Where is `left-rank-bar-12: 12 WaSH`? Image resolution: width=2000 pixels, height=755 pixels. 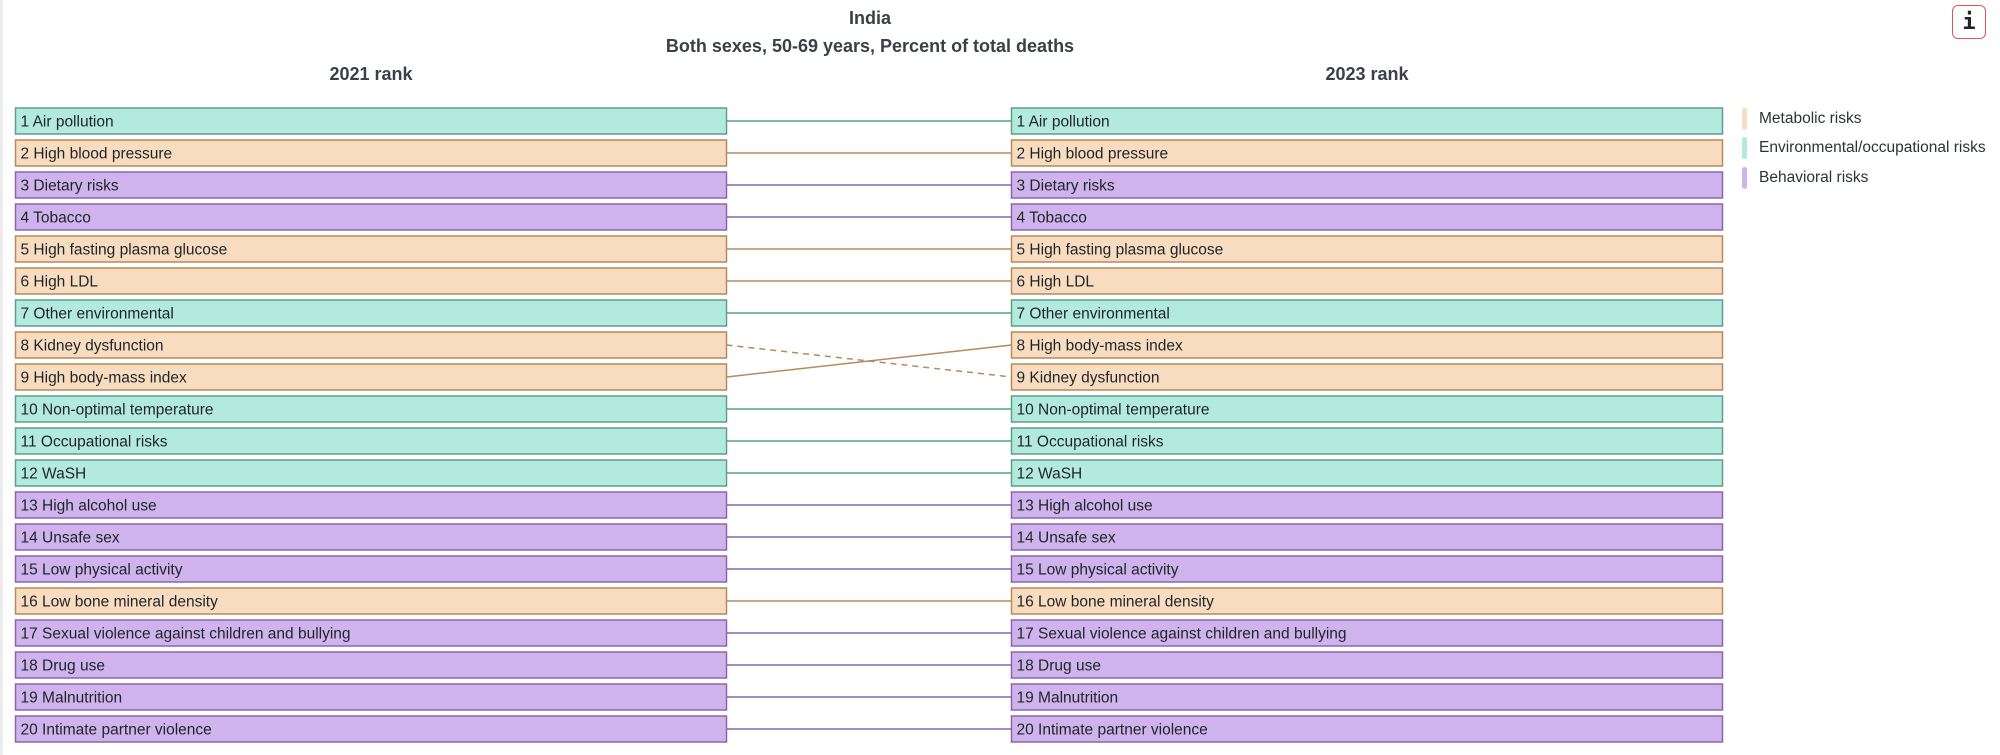 left-rank-bar-12: 12 WaSH is located at coordinates (371, 473).